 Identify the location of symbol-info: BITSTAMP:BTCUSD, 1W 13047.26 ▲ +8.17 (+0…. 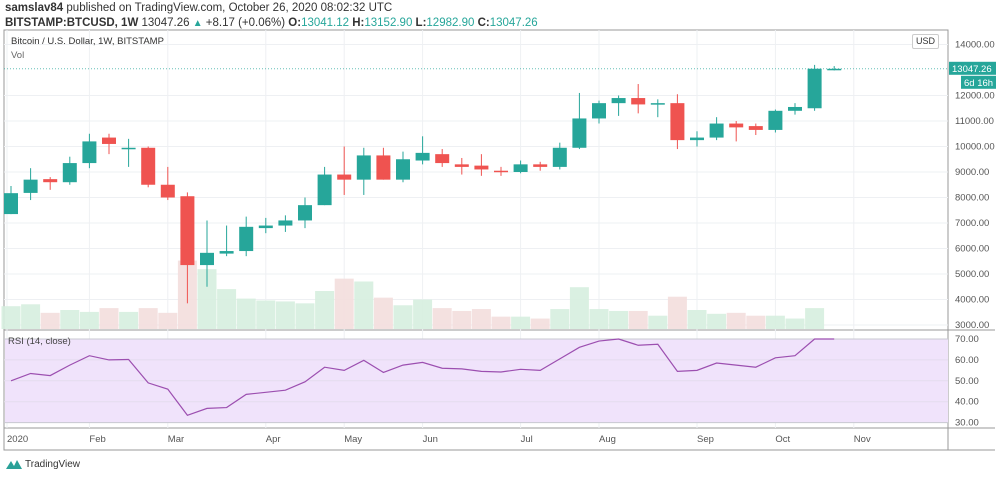
(271, 23).